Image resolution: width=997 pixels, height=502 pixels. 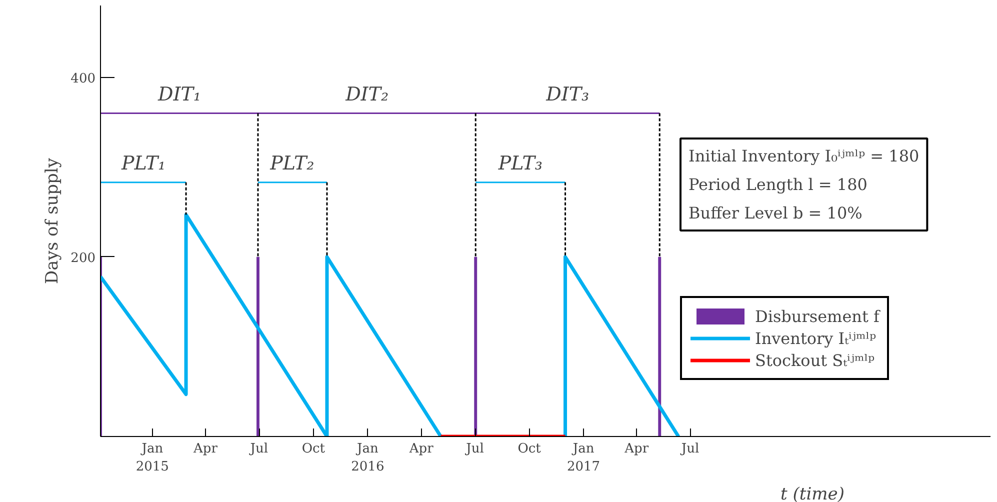 What do you see at coordinates (815, 360) in the screenshot?
I see `legend-label: Stockout Sₜⁱʲᵐˡᵖ` at bounding box center [815, 360].